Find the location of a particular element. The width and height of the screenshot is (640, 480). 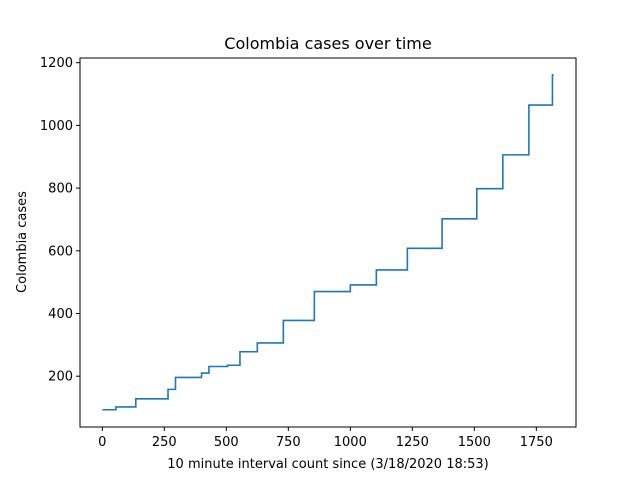

y-tick-label: 1200 is located at coordinates (56, 63).